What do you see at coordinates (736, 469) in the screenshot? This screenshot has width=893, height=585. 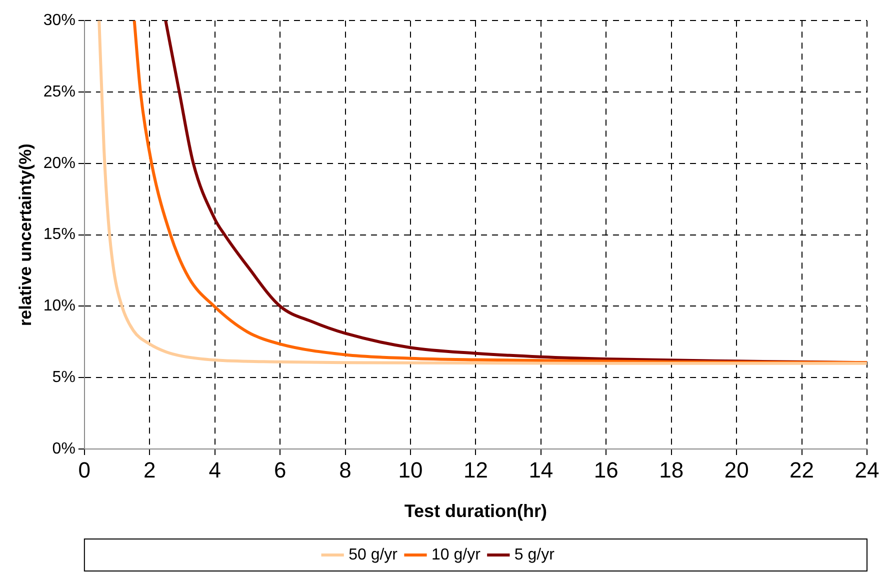 I see `x-tick-label: 20` at bounding box center [736, 469].